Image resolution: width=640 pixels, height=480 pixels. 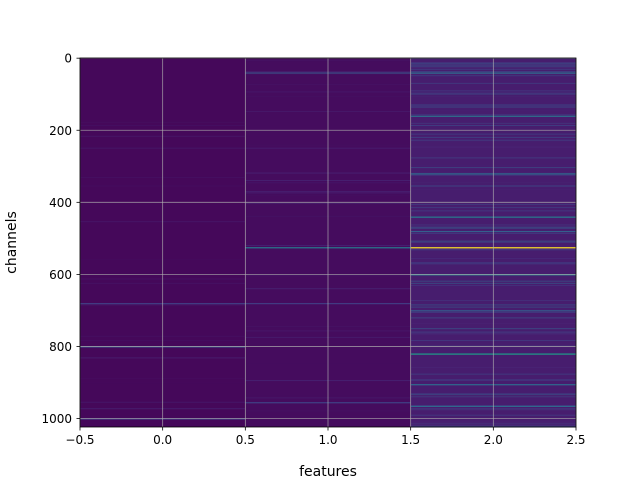 I want to click on y-axis-label: channels, so click(x=12, y=242).